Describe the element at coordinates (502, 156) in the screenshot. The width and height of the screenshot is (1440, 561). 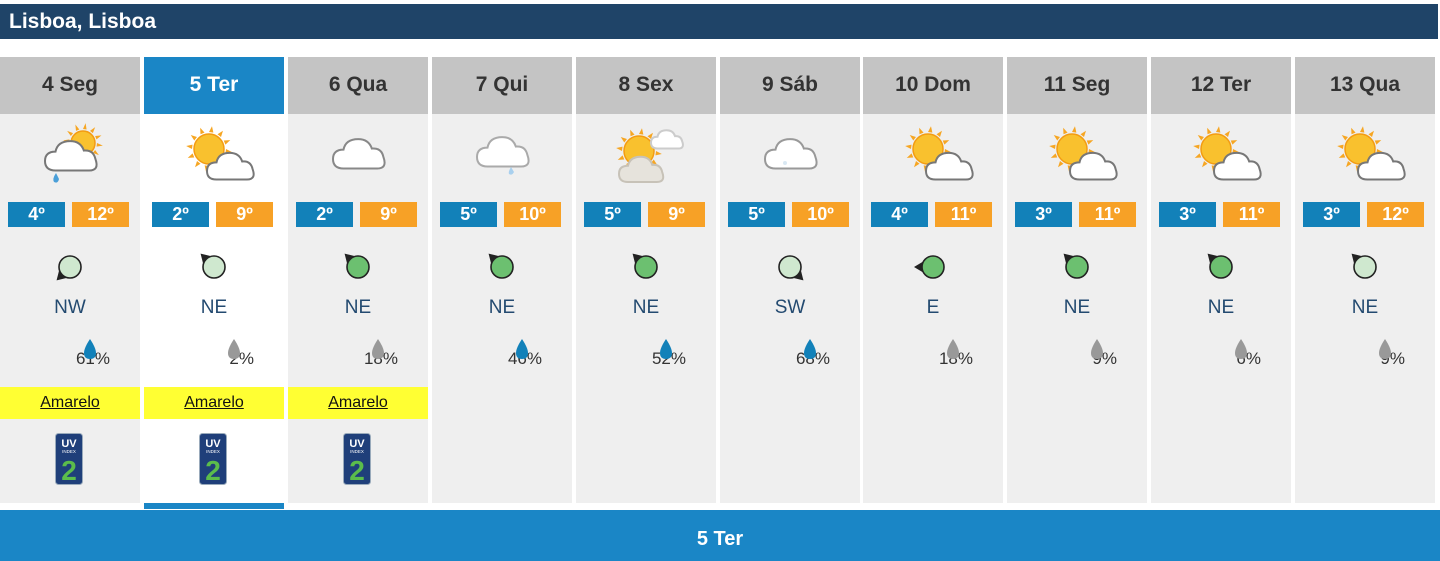
I see `cloud-drizzle-icon` at that location.